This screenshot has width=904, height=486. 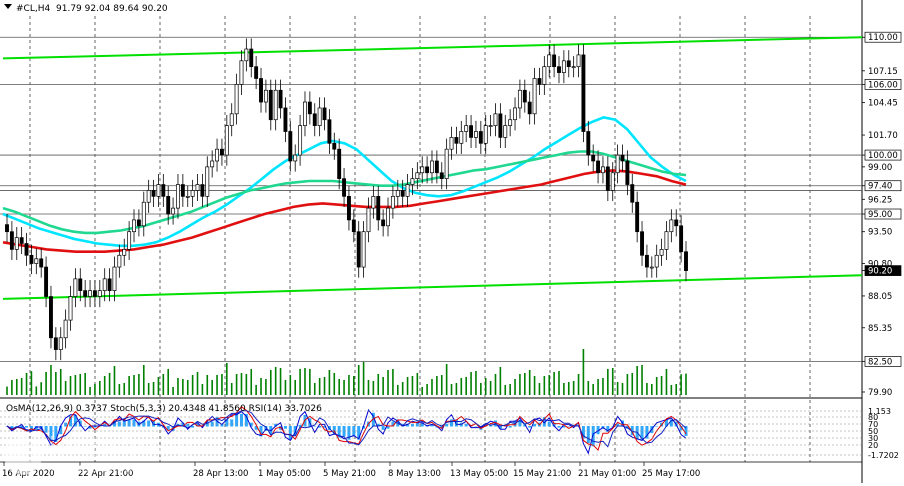 I want to click on time-tick-label: 22 Apr 21:00, so click(x=105, y=474).